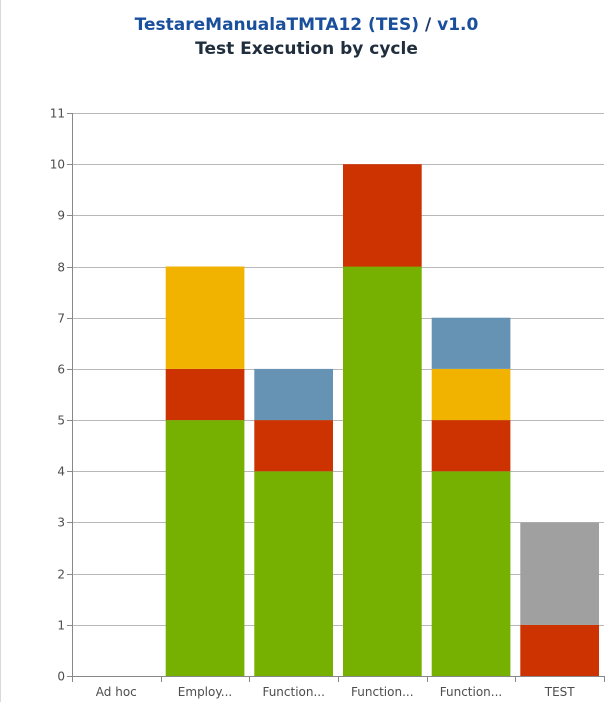  Describe the element at coordinates (277, 25) in the screenshot. I see `project-link: TestareManualaTMTA12 (TES)` at that location.